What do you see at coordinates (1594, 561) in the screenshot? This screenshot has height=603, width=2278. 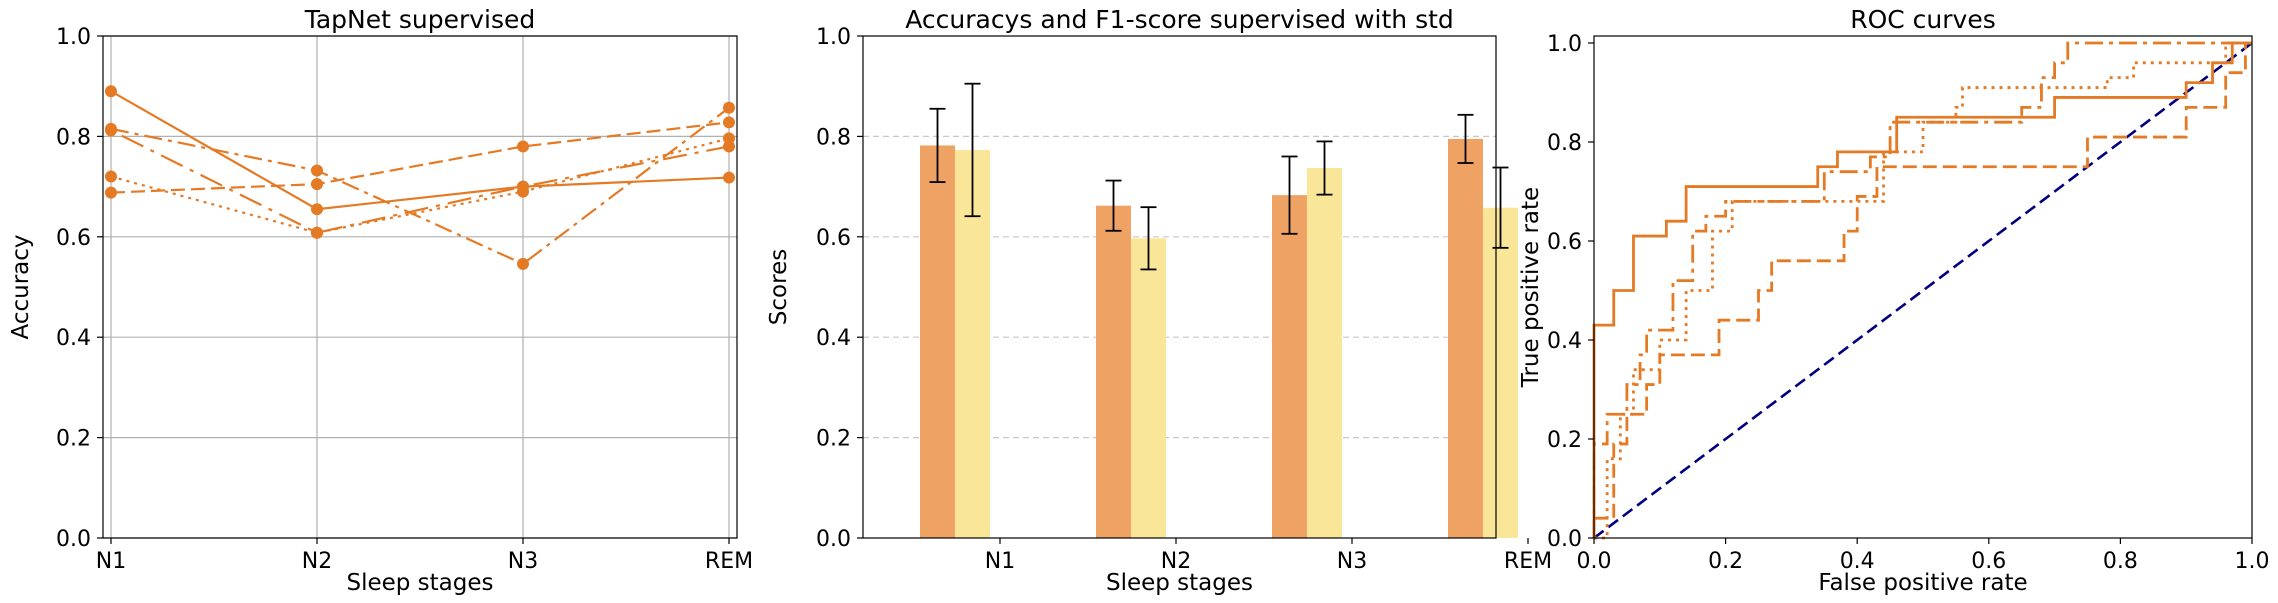 I see `x-tick-label: 0.0` at bounding box center [1594, 561].